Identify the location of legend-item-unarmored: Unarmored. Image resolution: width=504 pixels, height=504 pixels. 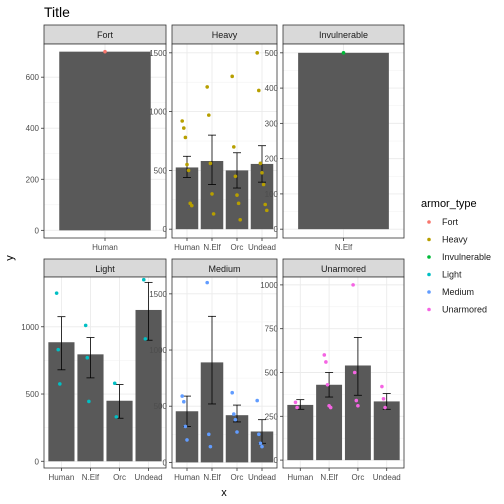
(457, 310).